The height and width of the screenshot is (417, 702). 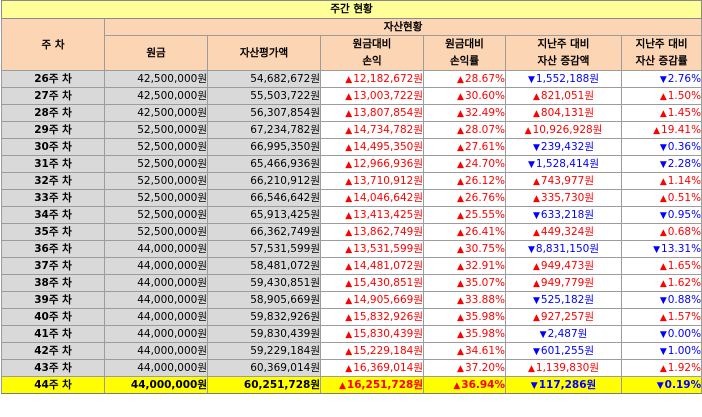 I want to click on pl-rate-cell: ▲36.94%, so click(x=464, y=385).